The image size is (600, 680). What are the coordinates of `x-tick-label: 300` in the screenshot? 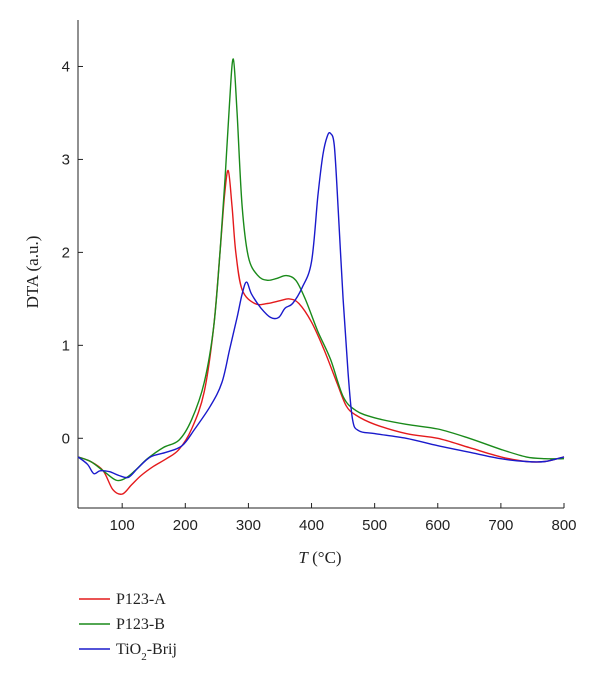 It's located at (248, 525).